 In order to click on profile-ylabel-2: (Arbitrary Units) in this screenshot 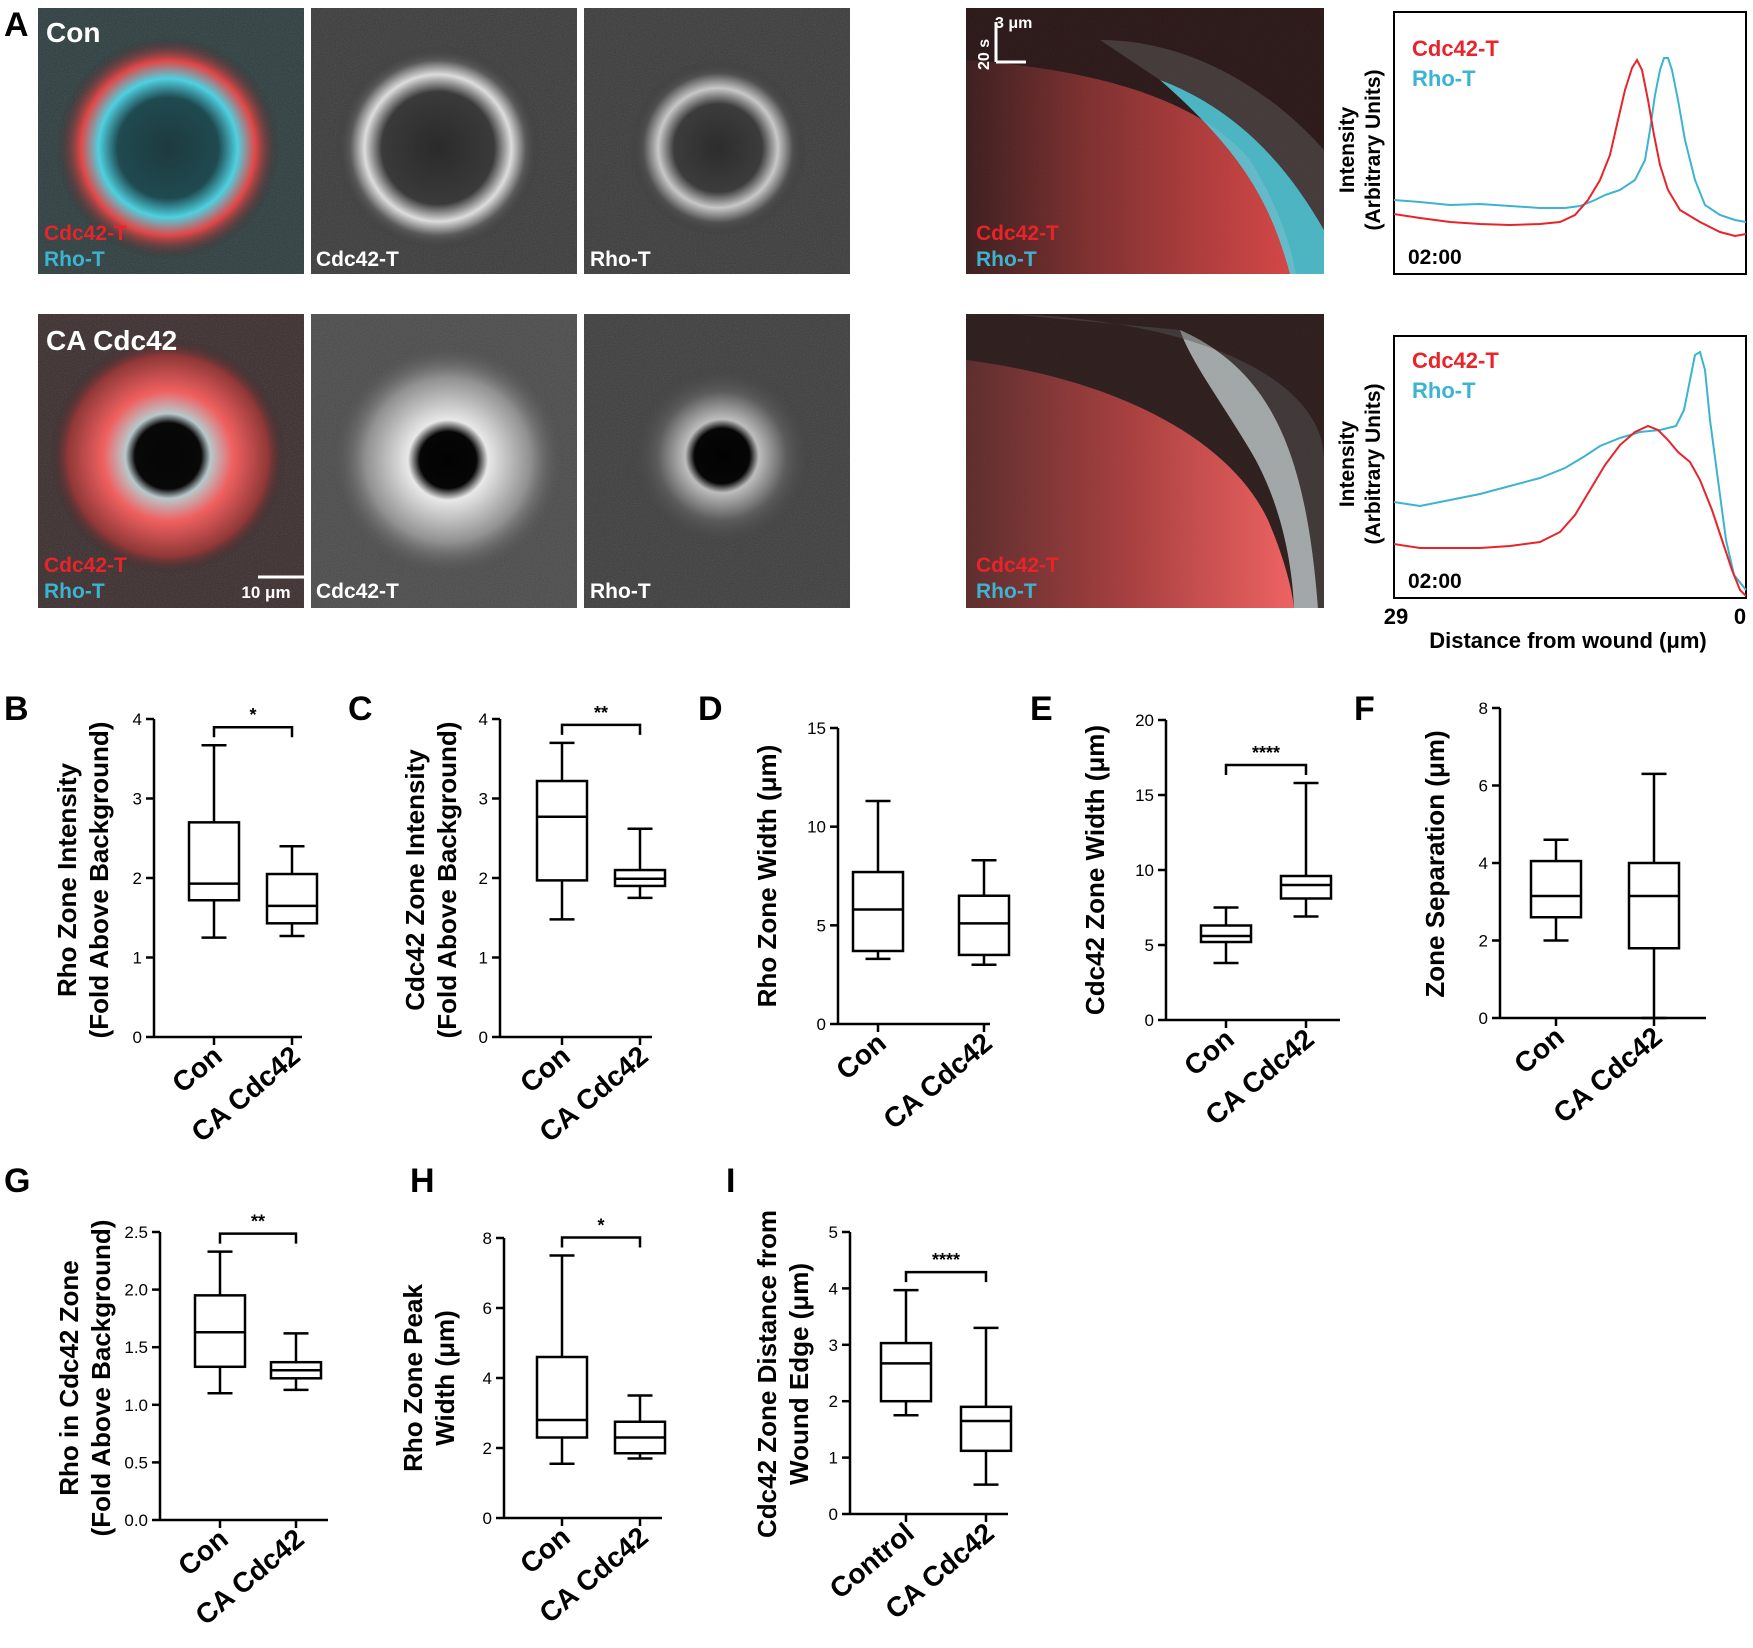, I will do `click(1373, 149)`.